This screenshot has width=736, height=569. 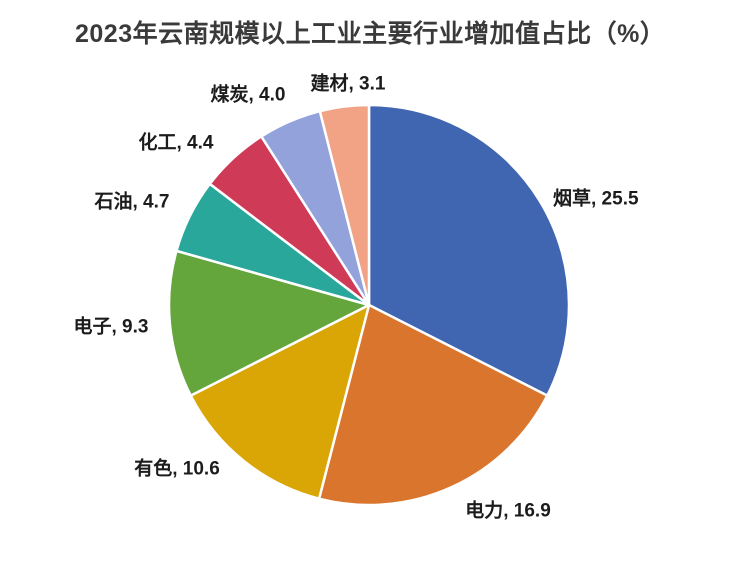 I want to click on pie-label-化工: 化工, 4.4, so click(x=176, y=142).